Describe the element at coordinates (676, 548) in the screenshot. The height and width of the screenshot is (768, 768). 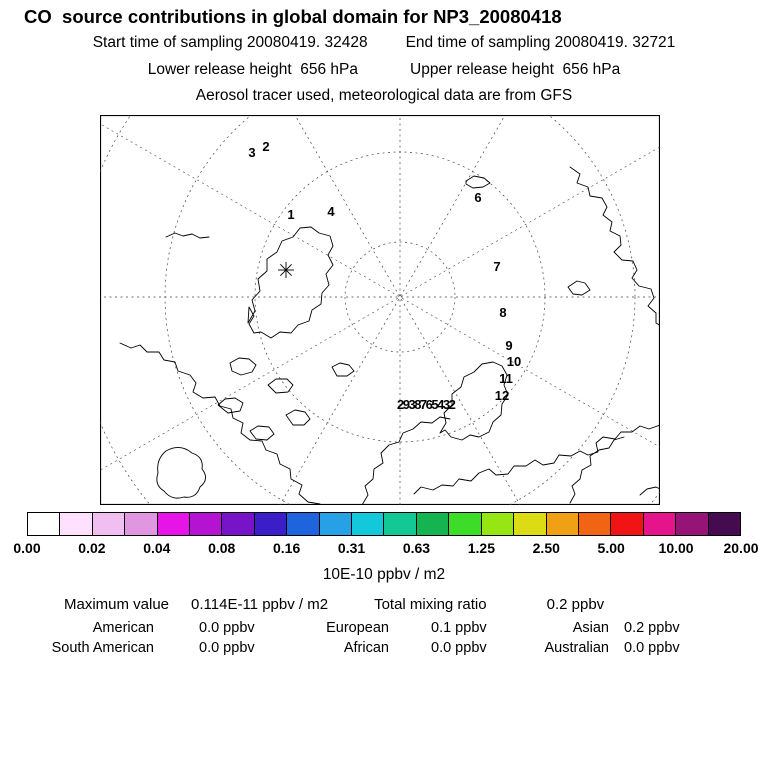
I see `colorbar-tick-label: 10.00` at that location.